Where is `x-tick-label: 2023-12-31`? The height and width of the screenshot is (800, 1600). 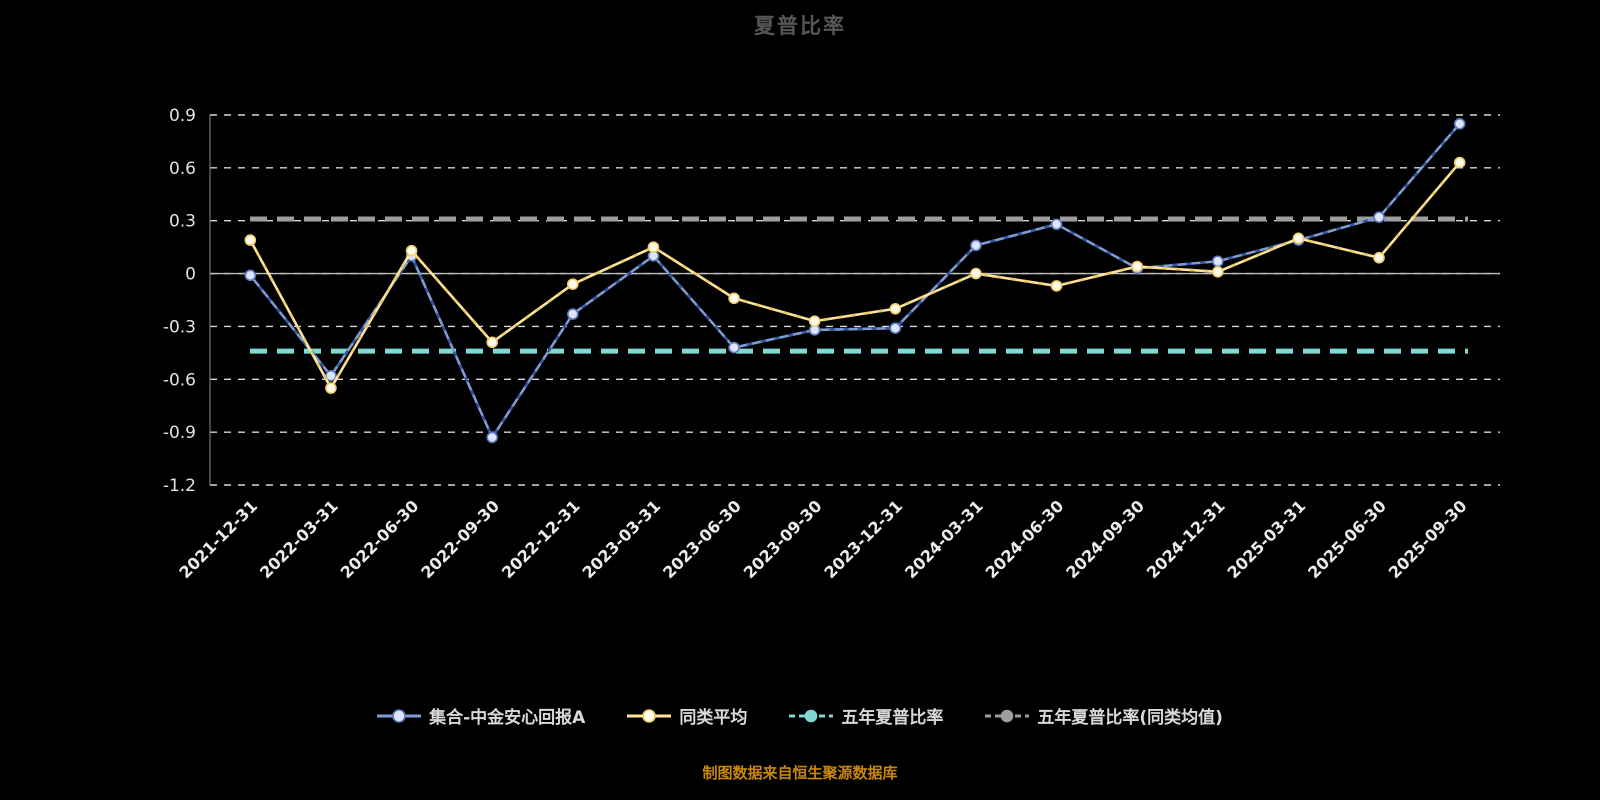 x-tick-label: 2023-12-31 is located at coordinates (863, 539).